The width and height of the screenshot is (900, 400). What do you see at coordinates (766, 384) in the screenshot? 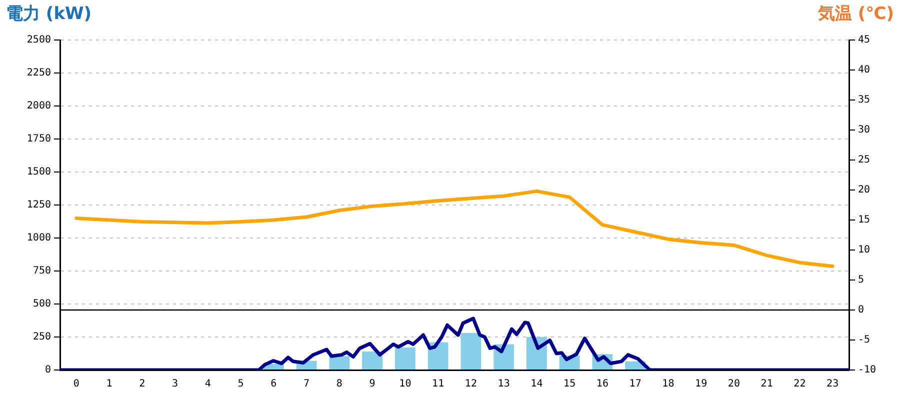
I see `x-tick-label: 21` at bounding box center [766, 384].